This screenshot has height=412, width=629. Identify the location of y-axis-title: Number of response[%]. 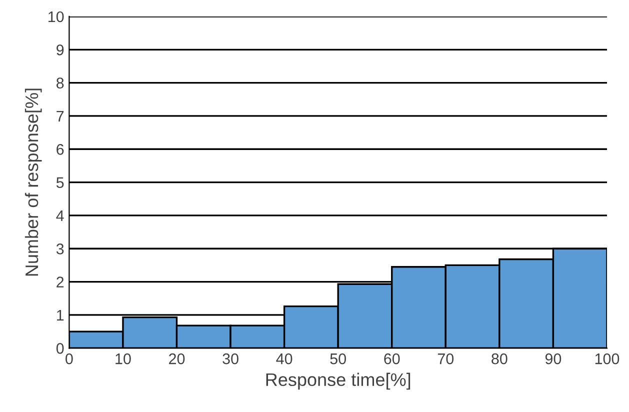
(33, 182).